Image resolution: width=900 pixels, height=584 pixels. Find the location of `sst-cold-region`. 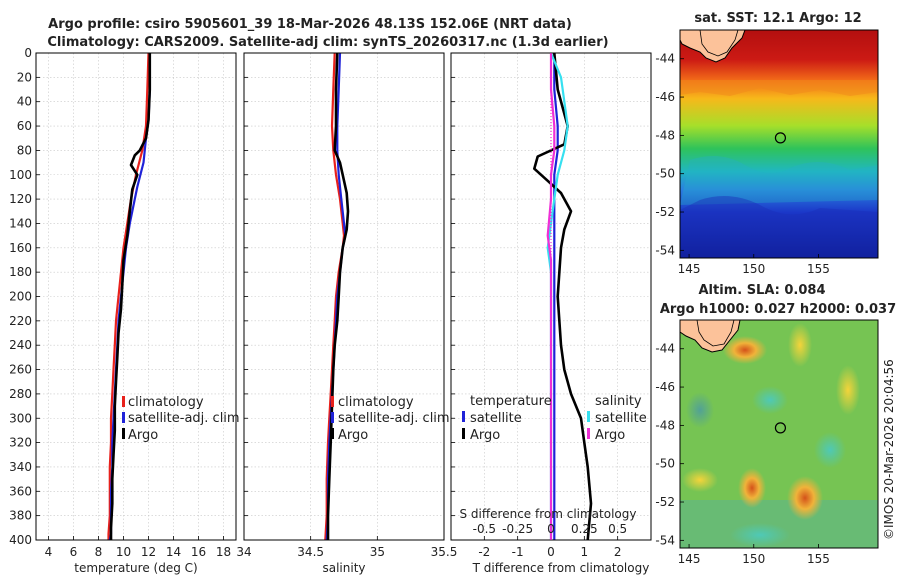

sst-cold-region is located at coordinates (779, 227).